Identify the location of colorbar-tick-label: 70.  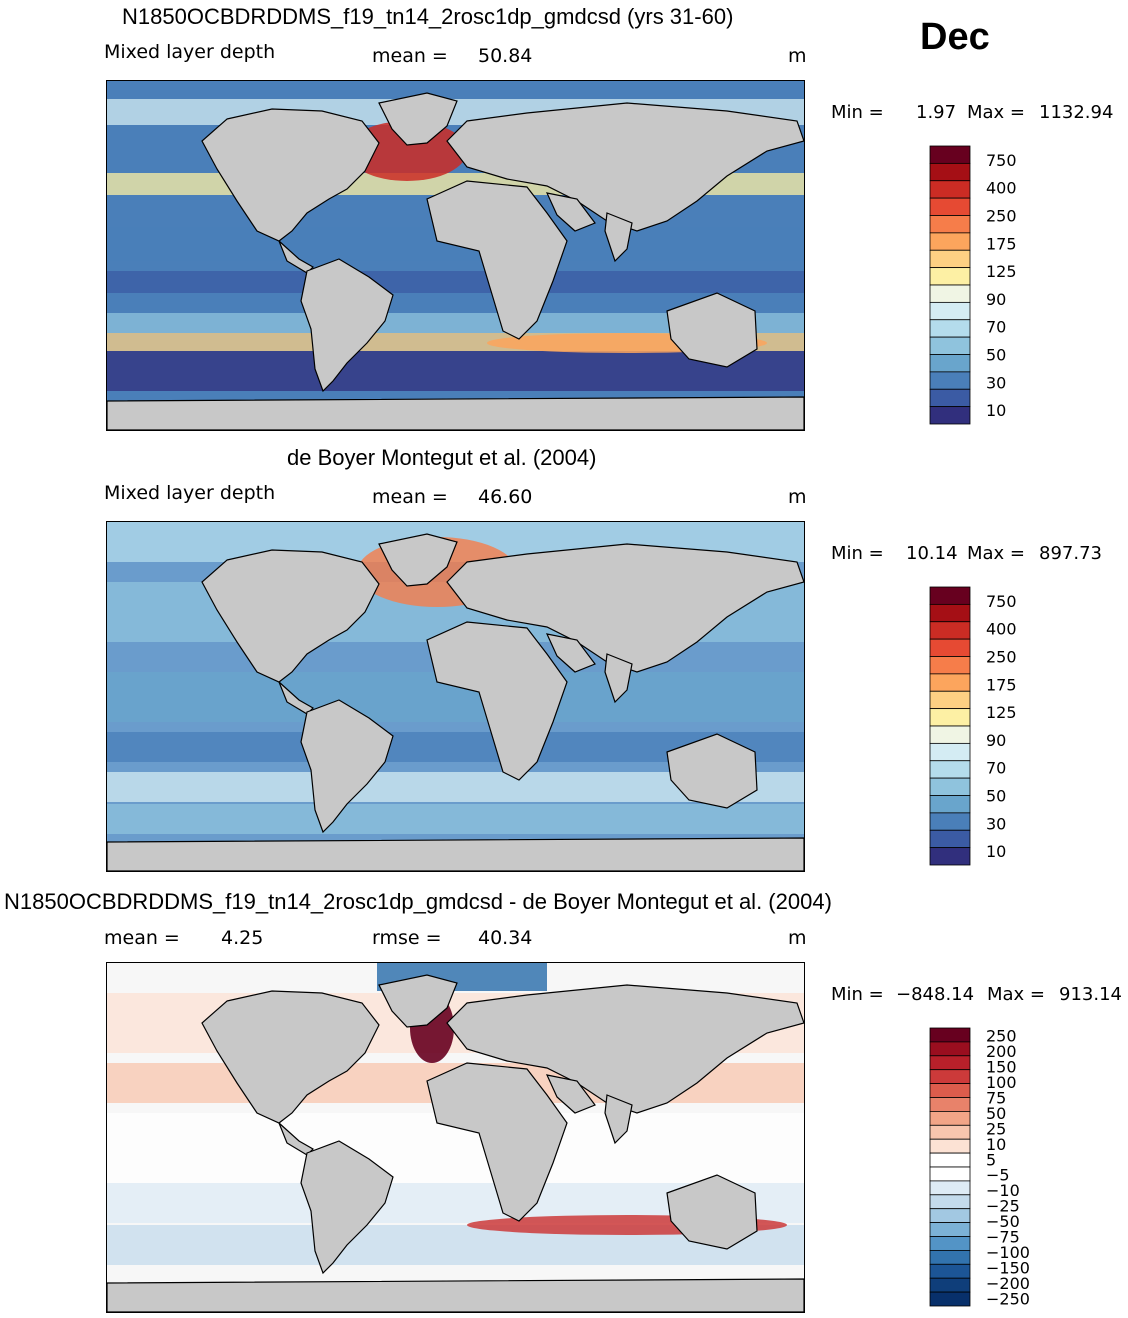
(996, 768).